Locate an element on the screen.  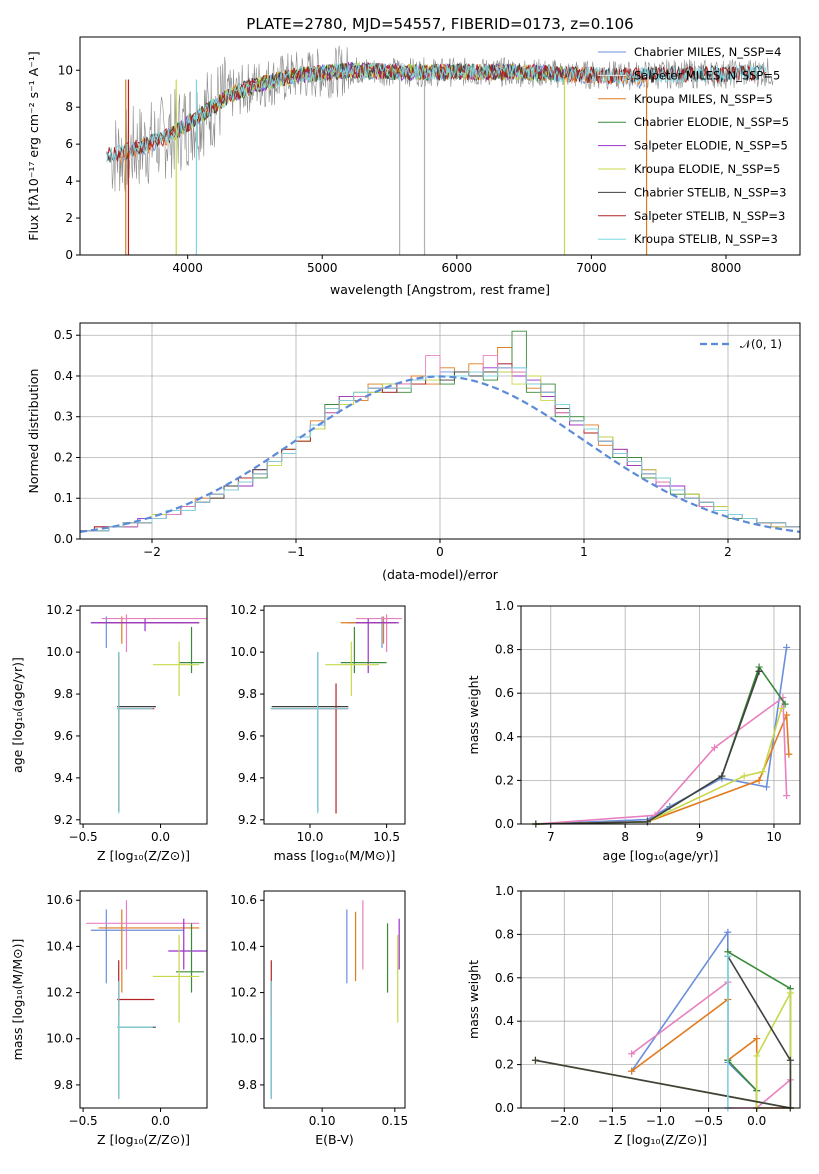
legend-label: Salpeter ELODIE, N_SSP=5 is located at coordinates (711, 146).